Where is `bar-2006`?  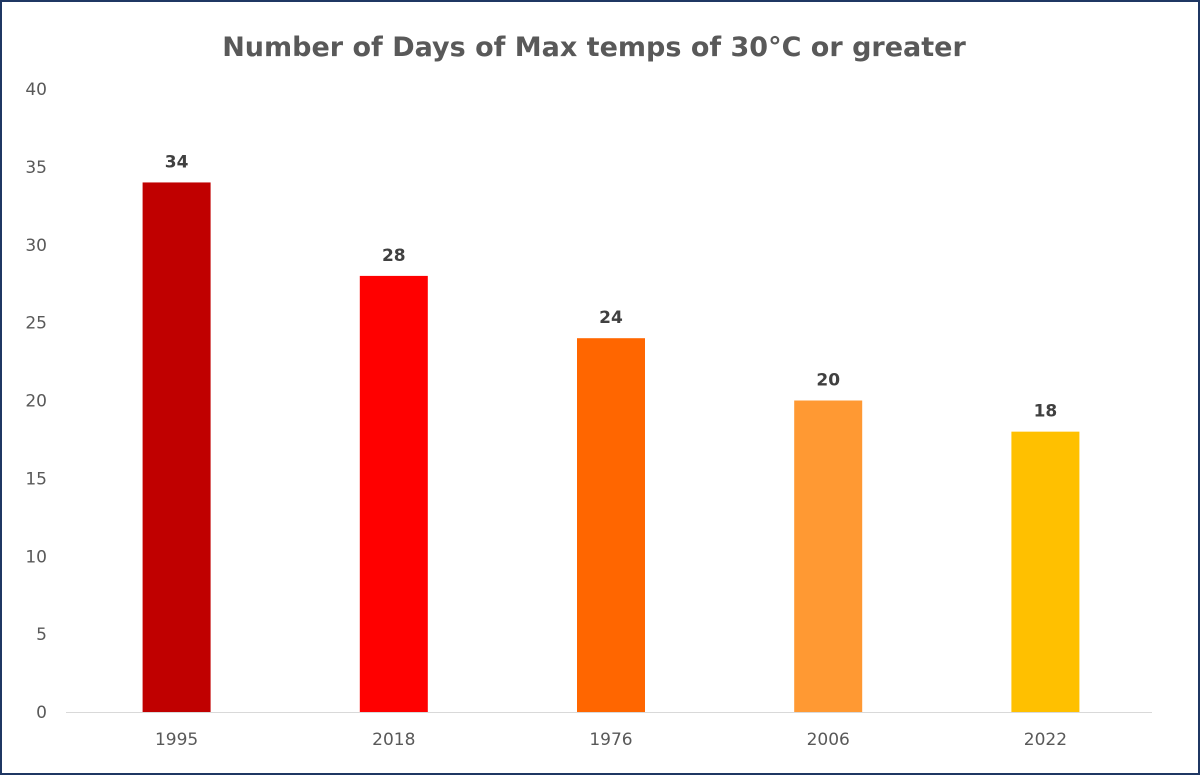
bar-2006 is located at coordinates (828, 556).